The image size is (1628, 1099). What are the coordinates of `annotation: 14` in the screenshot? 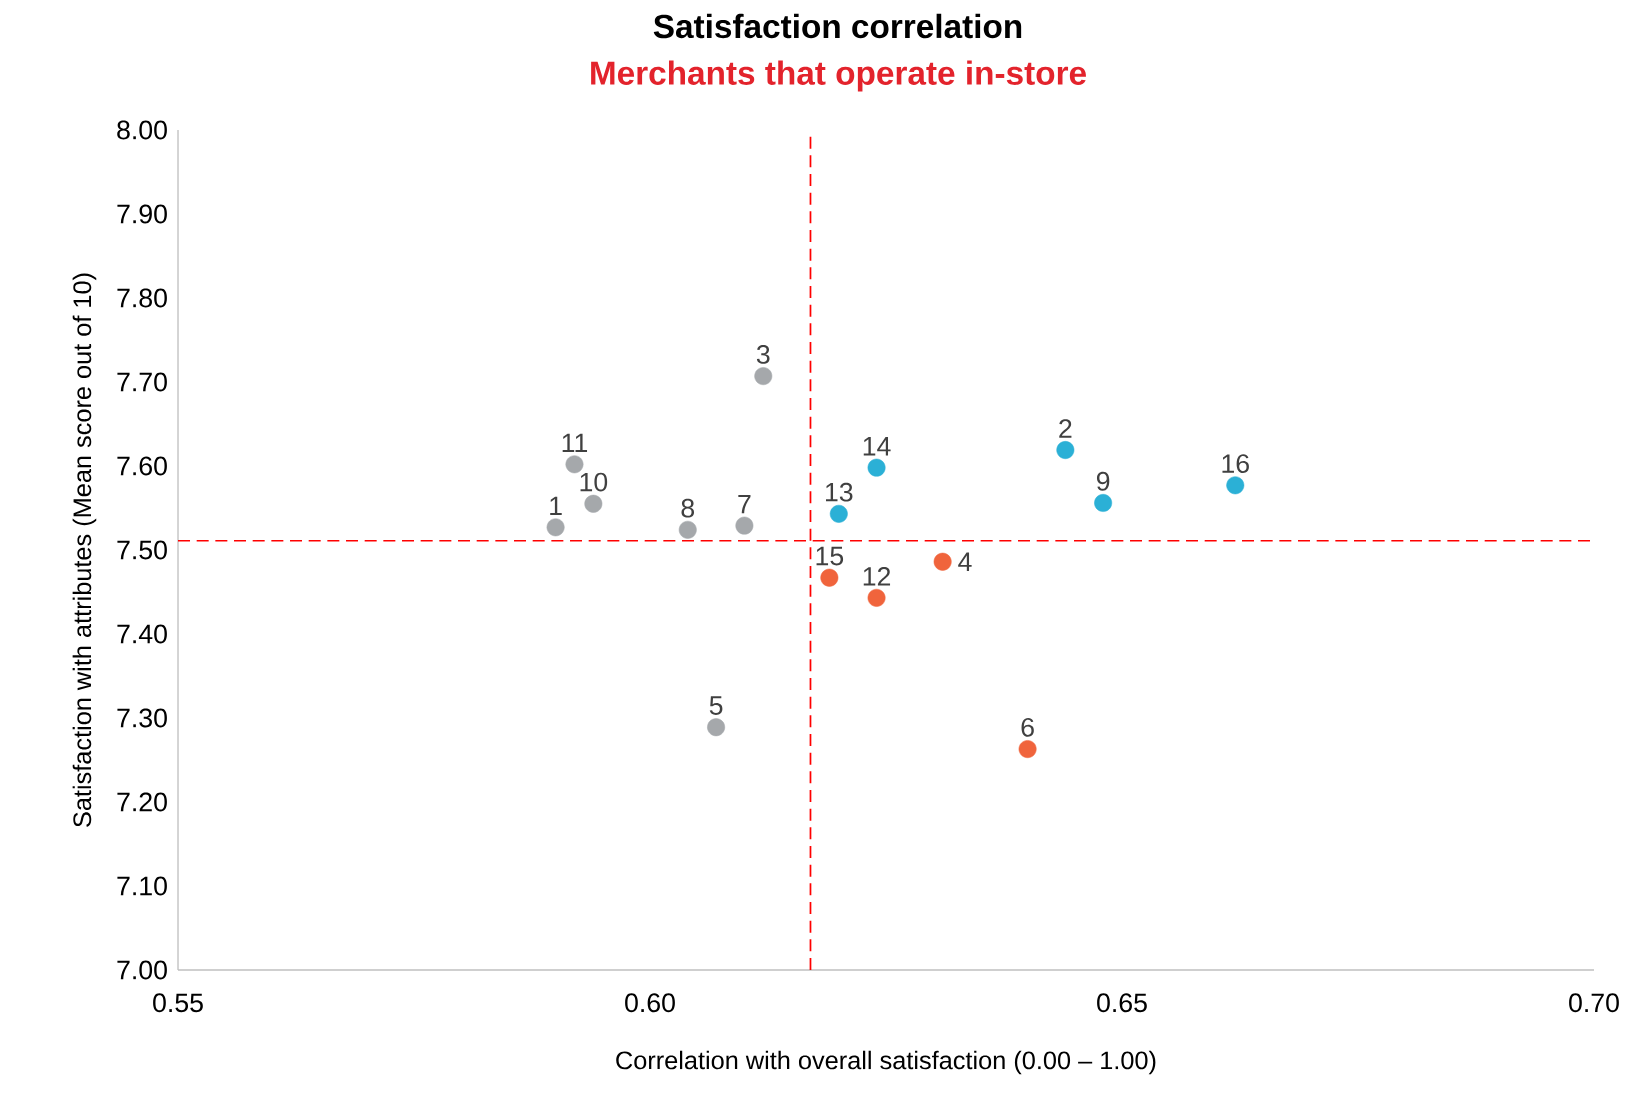 It's located at (877, 446).